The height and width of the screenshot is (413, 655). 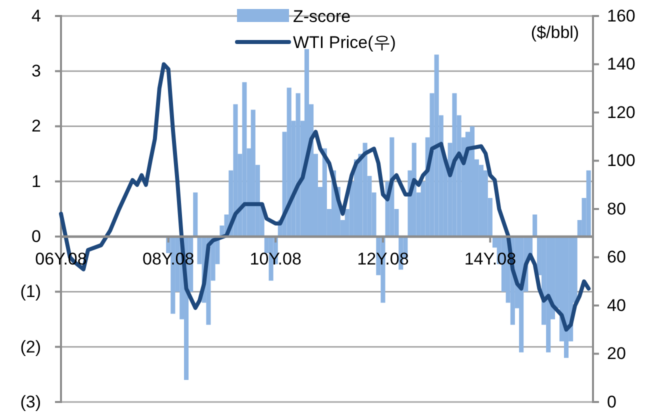 I want to click on y2-axis-title: ($/bbl), so click(x=555, y=32).